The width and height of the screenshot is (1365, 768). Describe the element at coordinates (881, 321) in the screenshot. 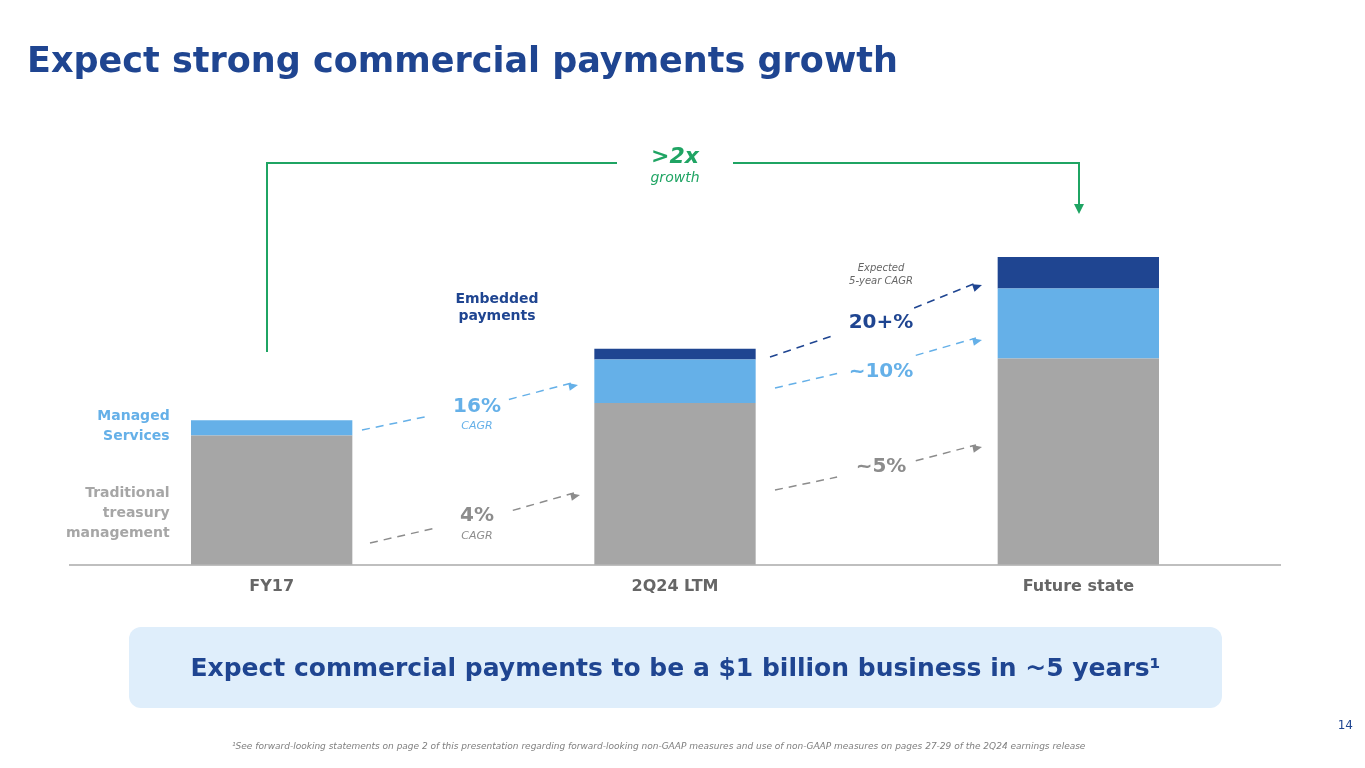

I see `annotation: 20+%` at that location.